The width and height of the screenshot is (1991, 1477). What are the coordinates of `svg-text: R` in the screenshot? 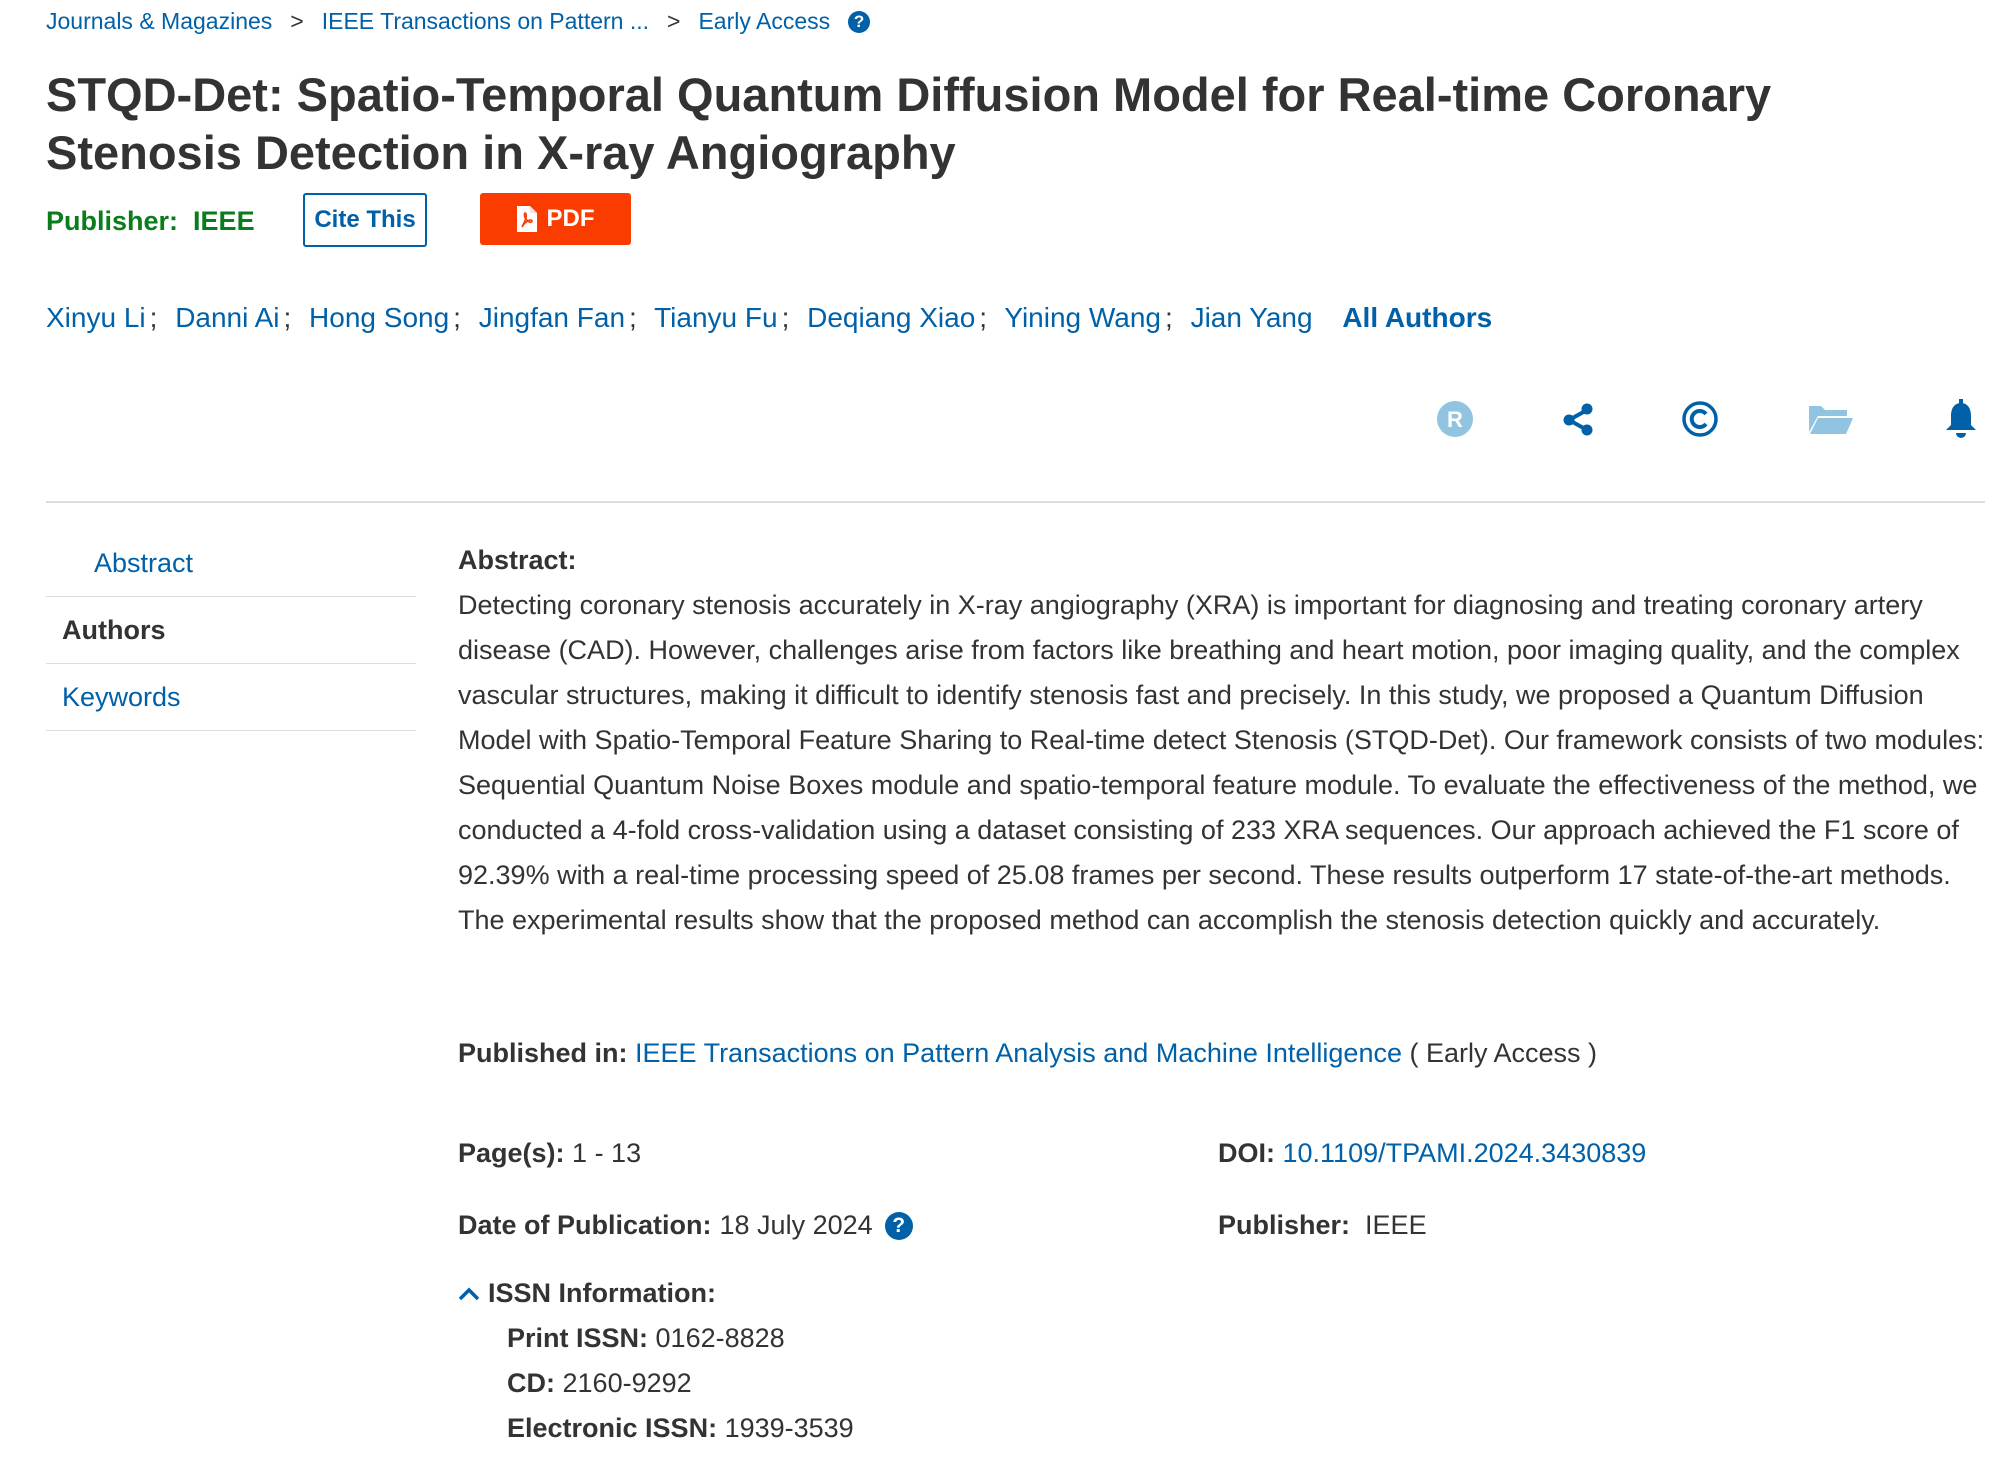 It's located at (1455, 419).